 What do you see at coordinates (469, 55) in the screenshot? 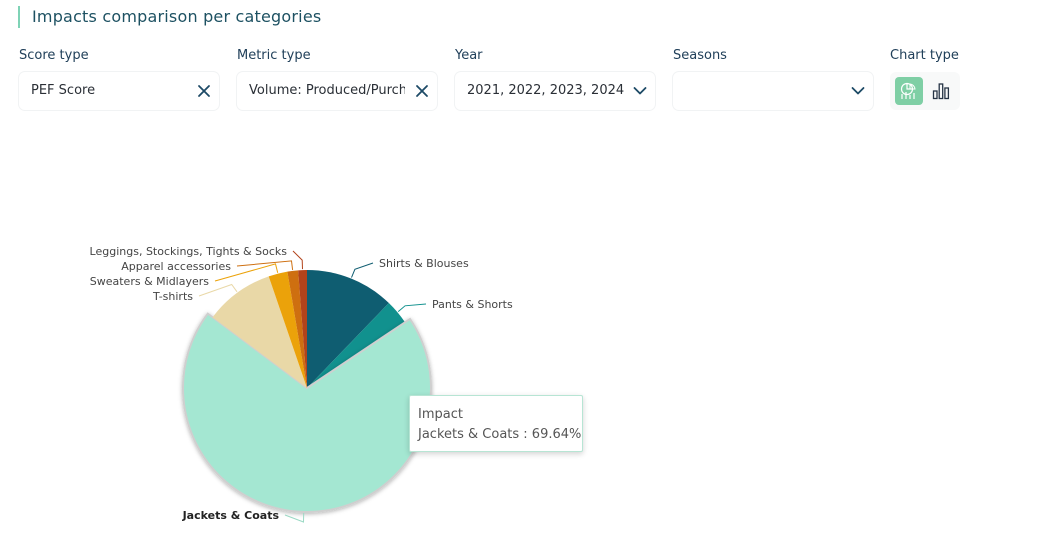
I see `year-label: Year` at bounding box center [469, 55].